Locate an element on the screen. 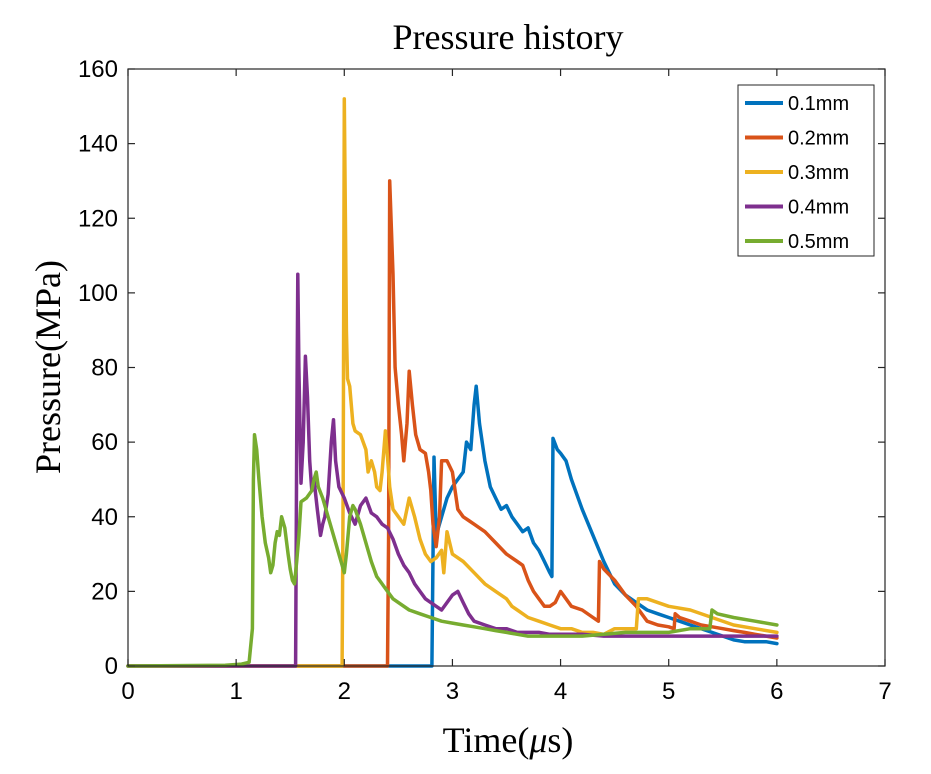 The image size is (931, 774). legend-label-4: 0.4mm is located at coordinates (818, 208).